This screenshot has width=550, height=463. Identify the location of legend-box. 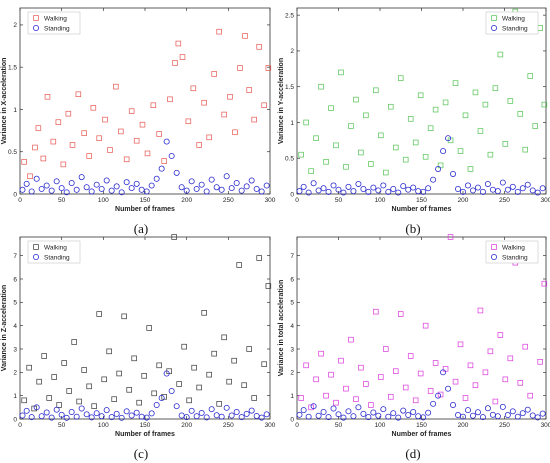
(54, 23).